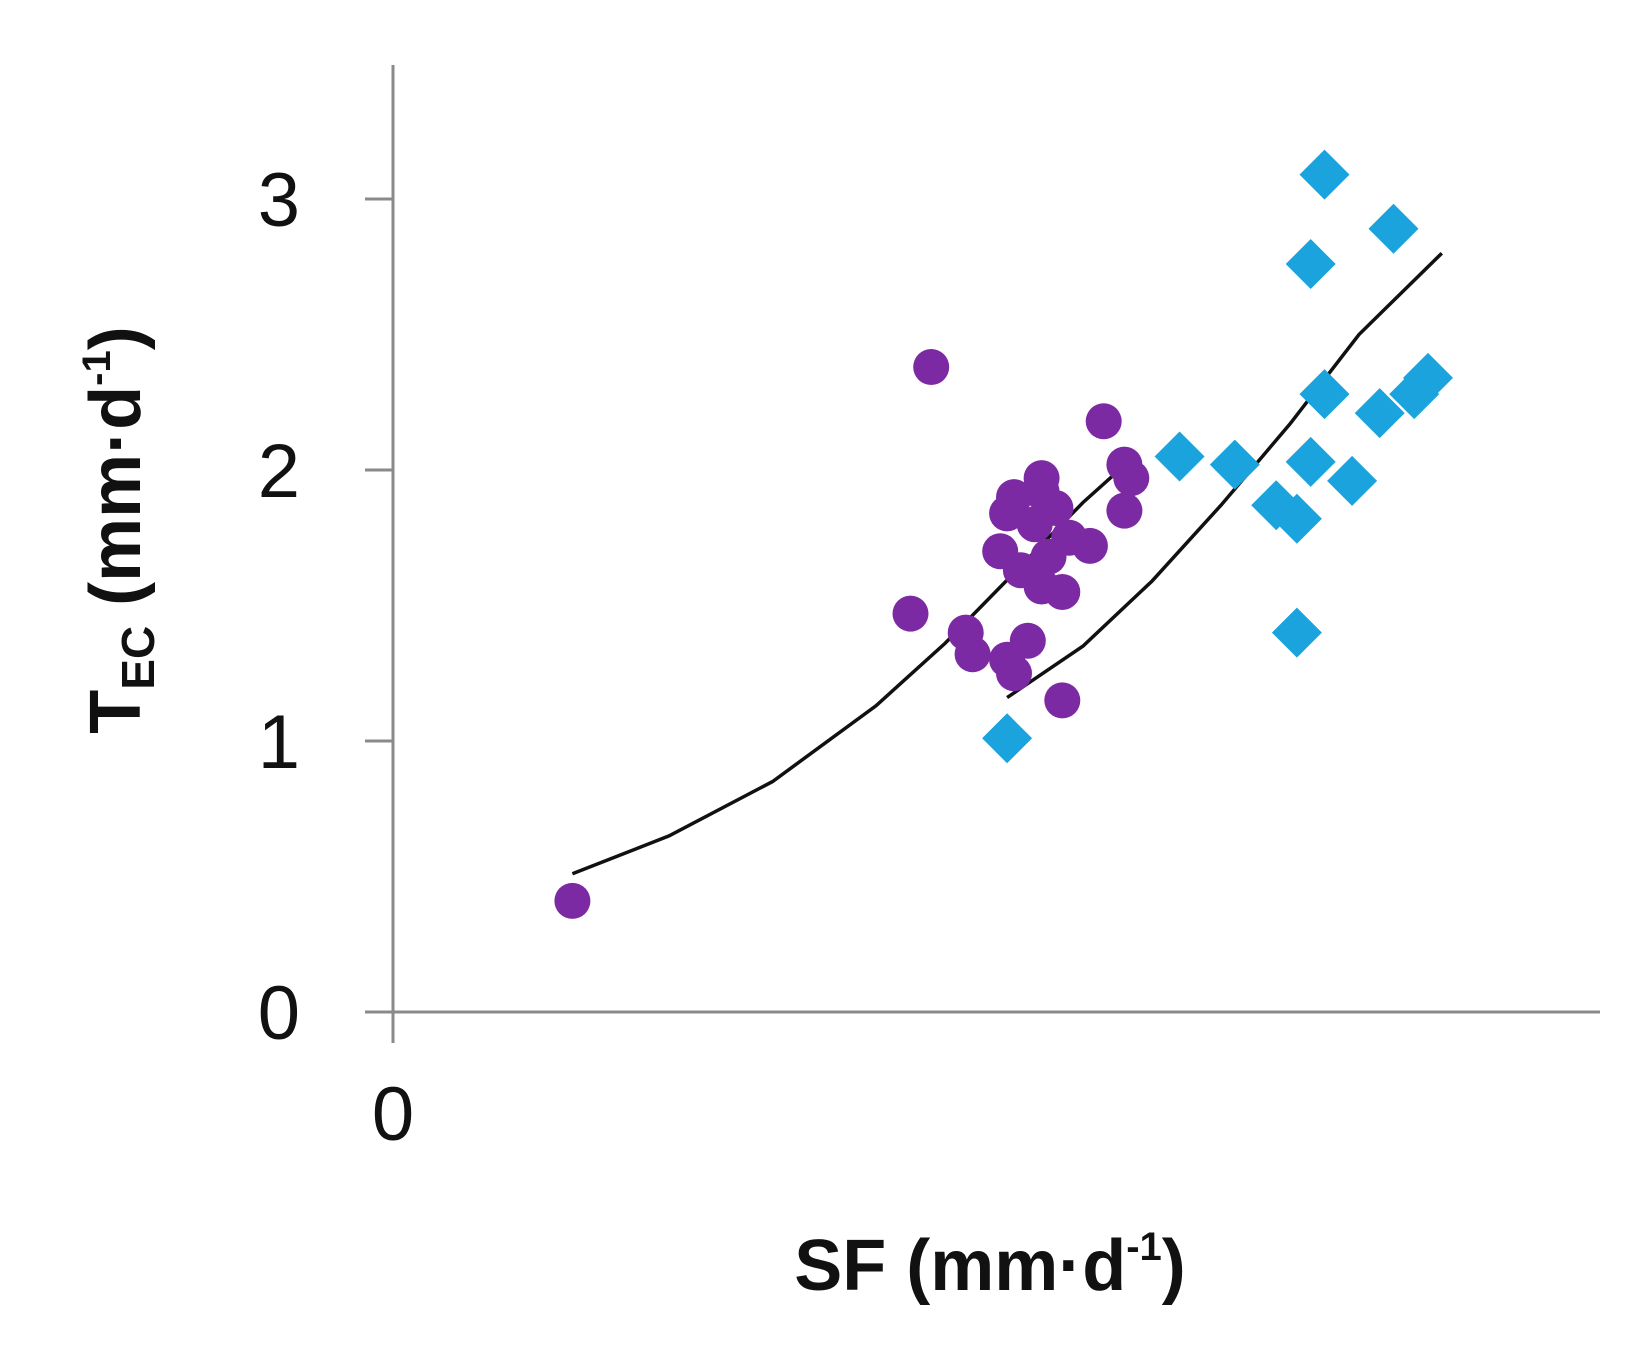  What do you see at coordinates (393, 1114) in the screenshot?
I see `x-tick-label: 0` at bounding box center [393, 1114].